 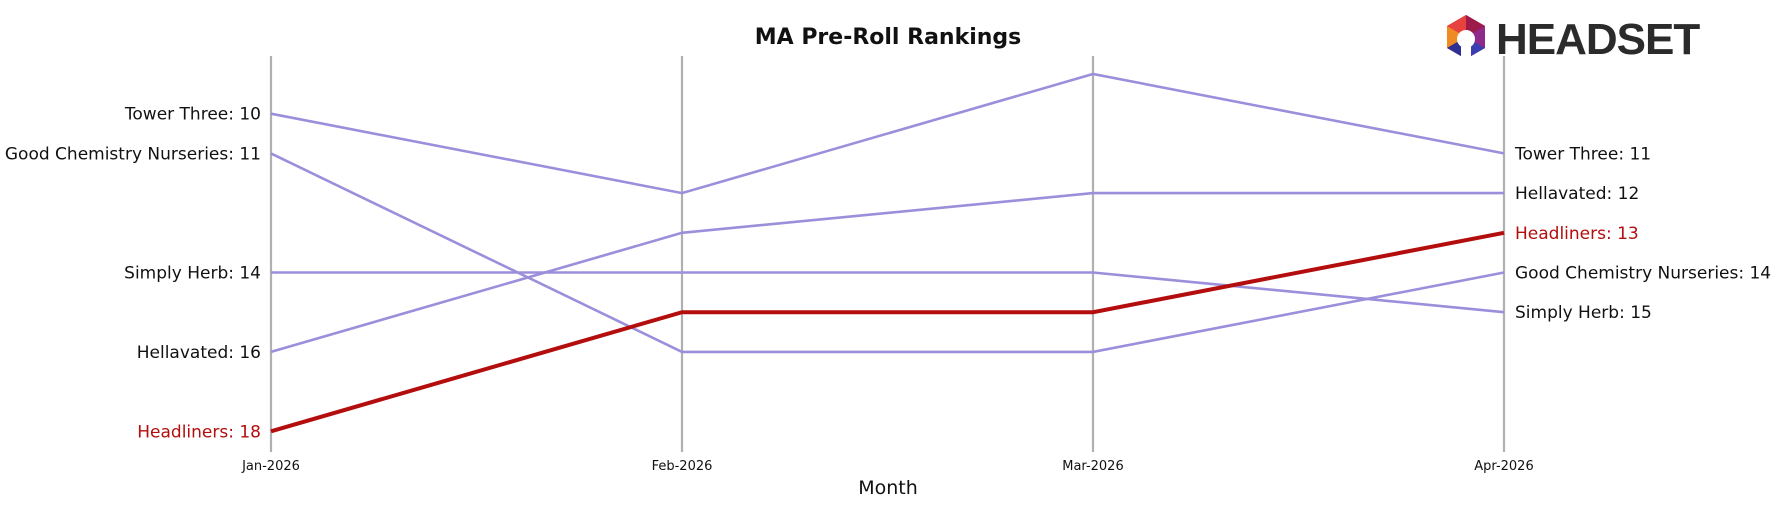 What do you see at coordinates (682, 466) in the screenshot?
I see `x-tick-label: Feb-2026` at bounding box center [682, 466].